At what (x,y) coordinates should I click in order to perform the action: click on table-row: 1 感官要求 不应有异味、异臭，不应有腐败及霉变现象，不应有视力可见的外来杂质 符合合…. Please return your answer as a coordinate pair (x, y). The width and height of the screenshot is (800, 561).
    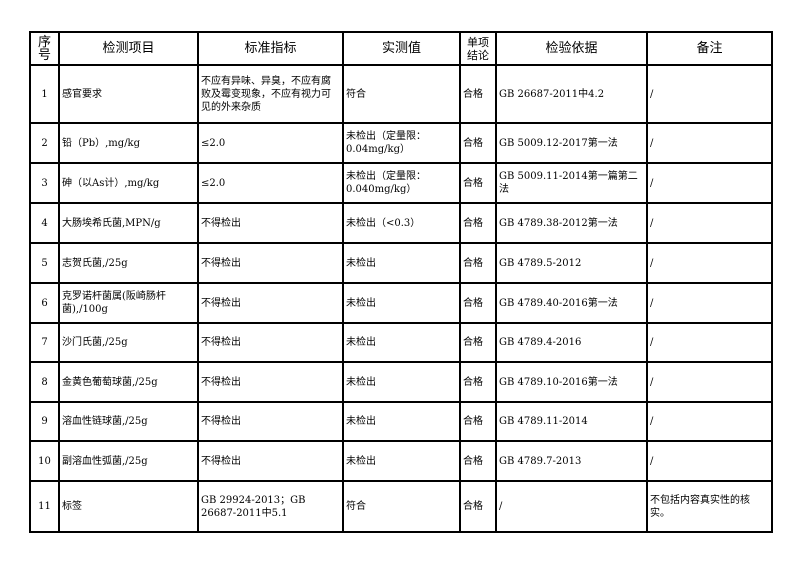
    Looking at the image, I should click on (401, 94).